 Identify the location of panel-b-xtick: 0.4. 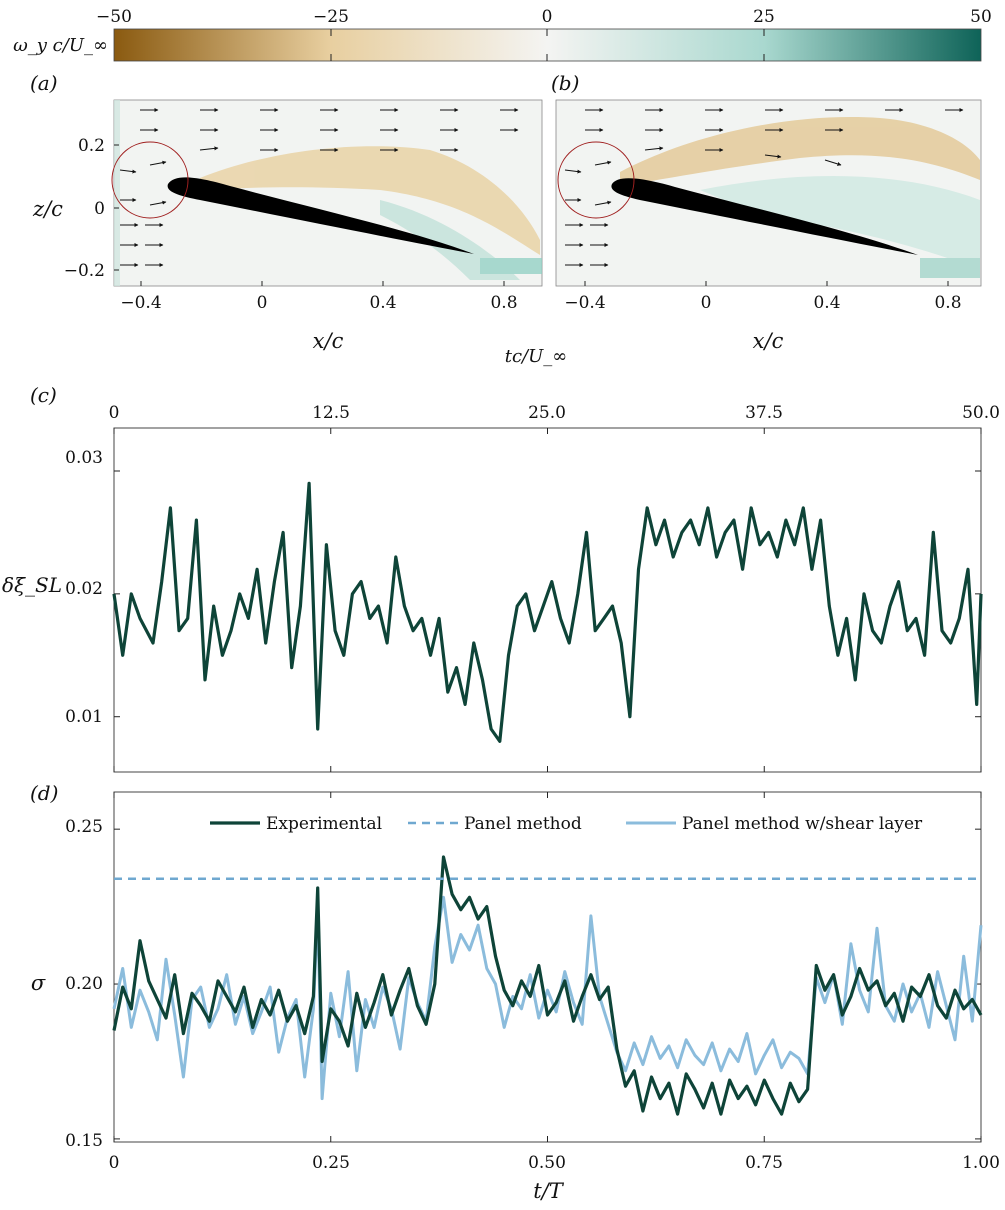
(826, 303).